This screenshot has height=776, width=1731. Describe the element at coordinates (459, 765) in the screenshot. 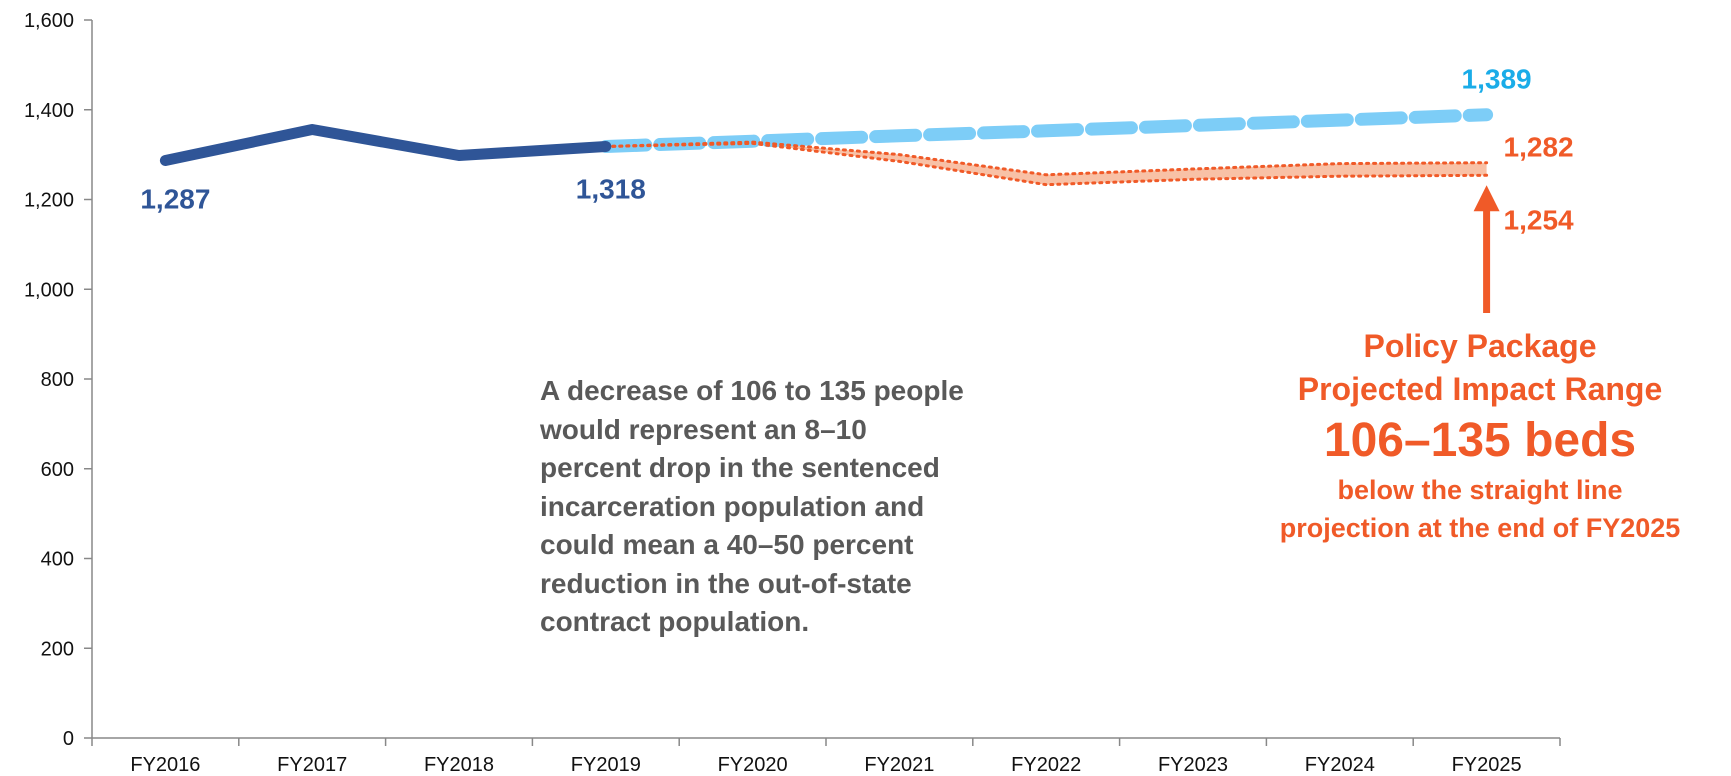

I see `x-tick-label: FY2018` at that location.